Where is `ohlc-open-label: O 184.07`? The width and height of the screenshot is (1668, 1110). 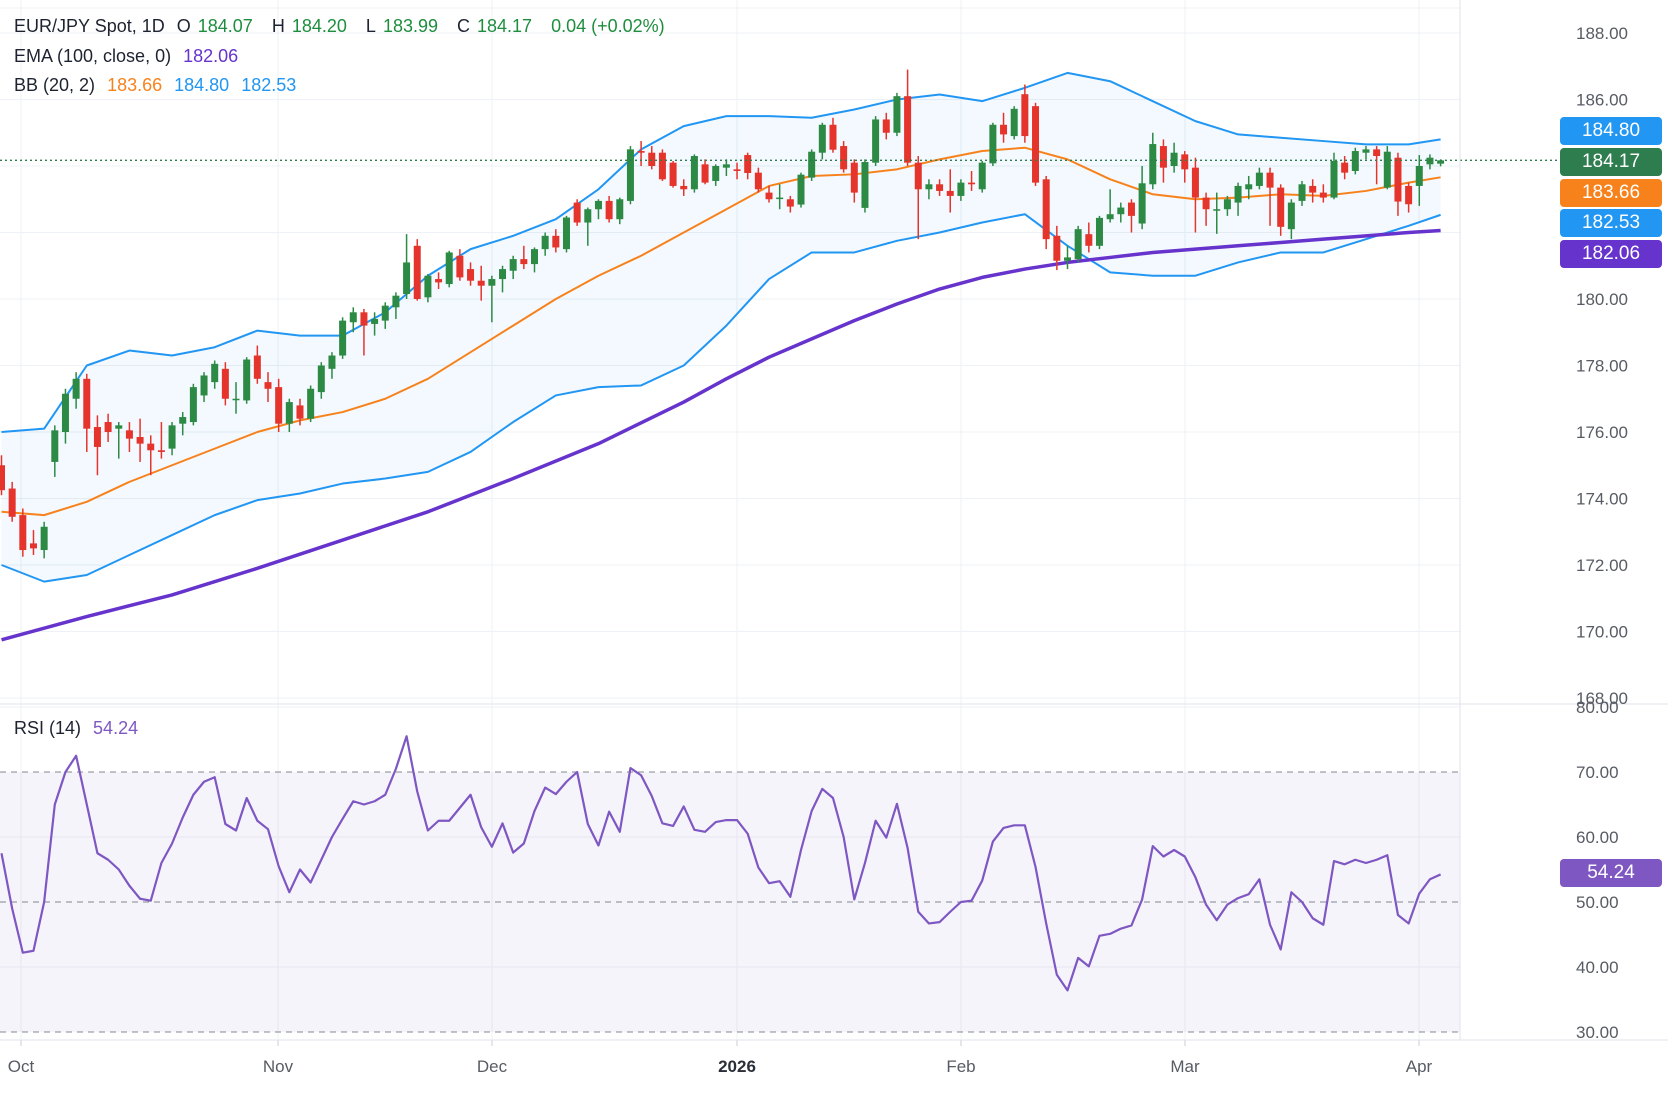 ohlc-open-label: O 184.07 is located at coordinates (214, 26).